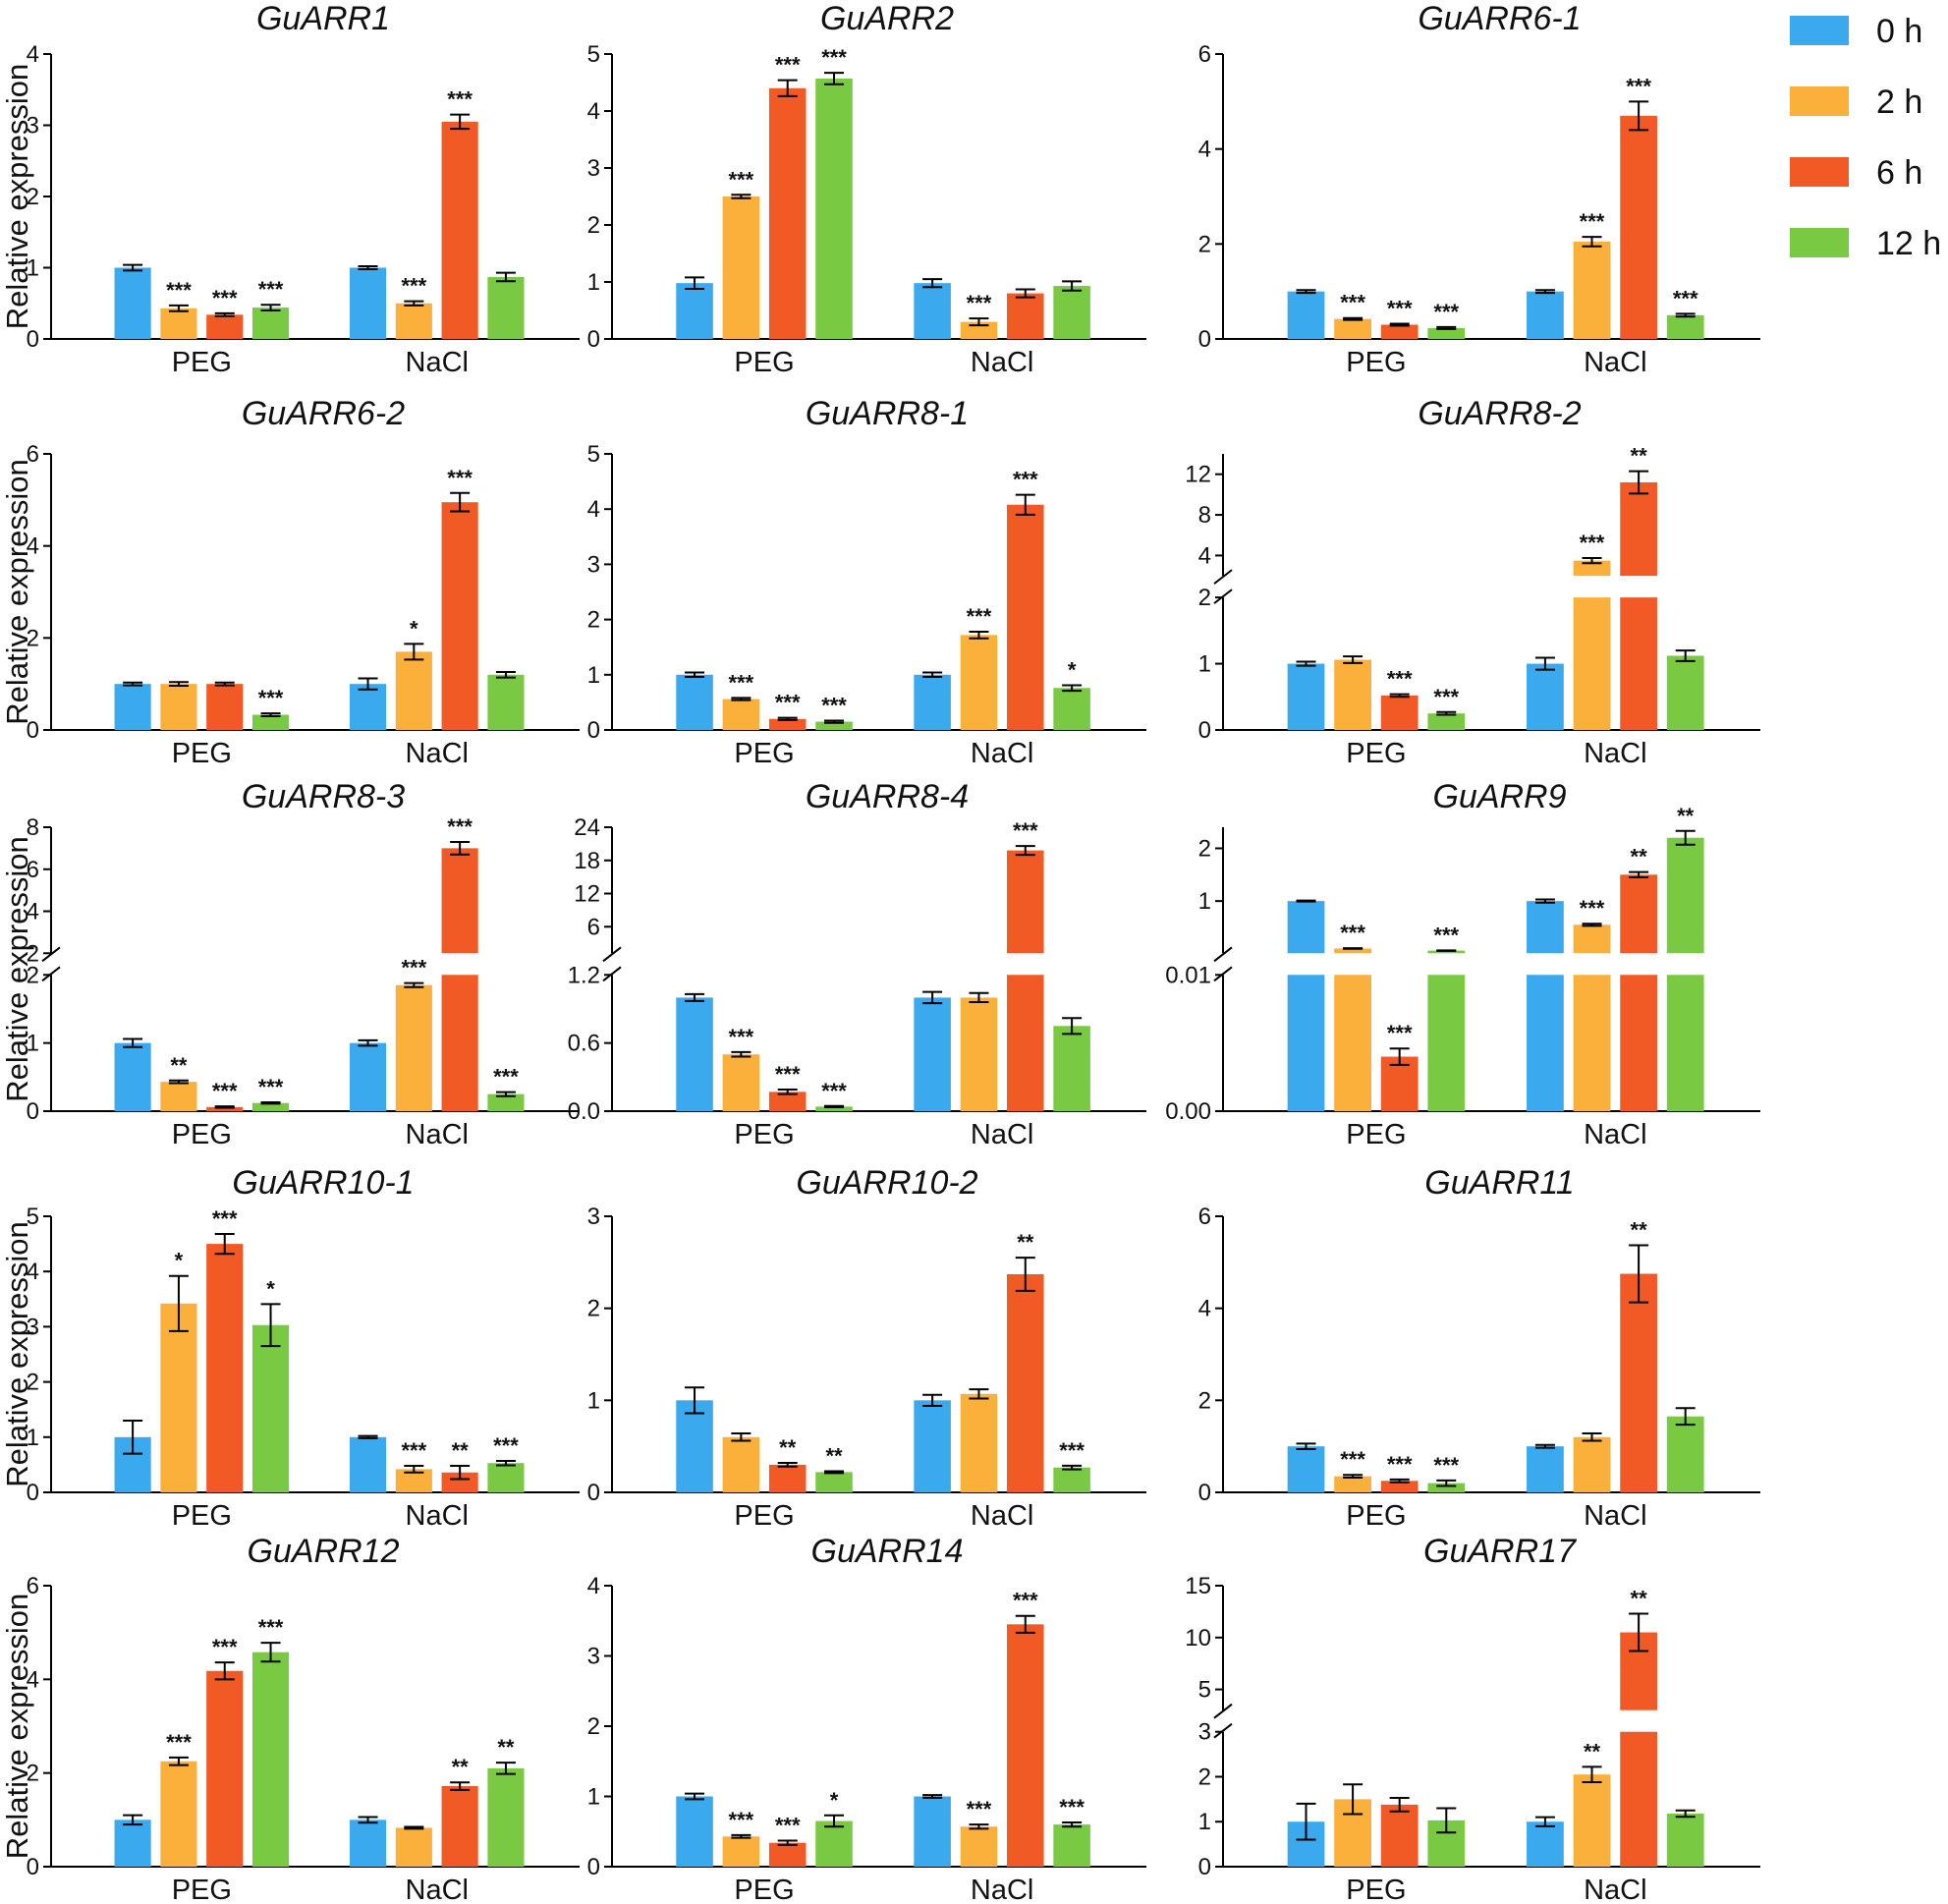 The image size is (1948, 1904). Describe the element at coordinates (323, 796) in the screenshot. I see `panel-title: GuARR8-3` at that location.